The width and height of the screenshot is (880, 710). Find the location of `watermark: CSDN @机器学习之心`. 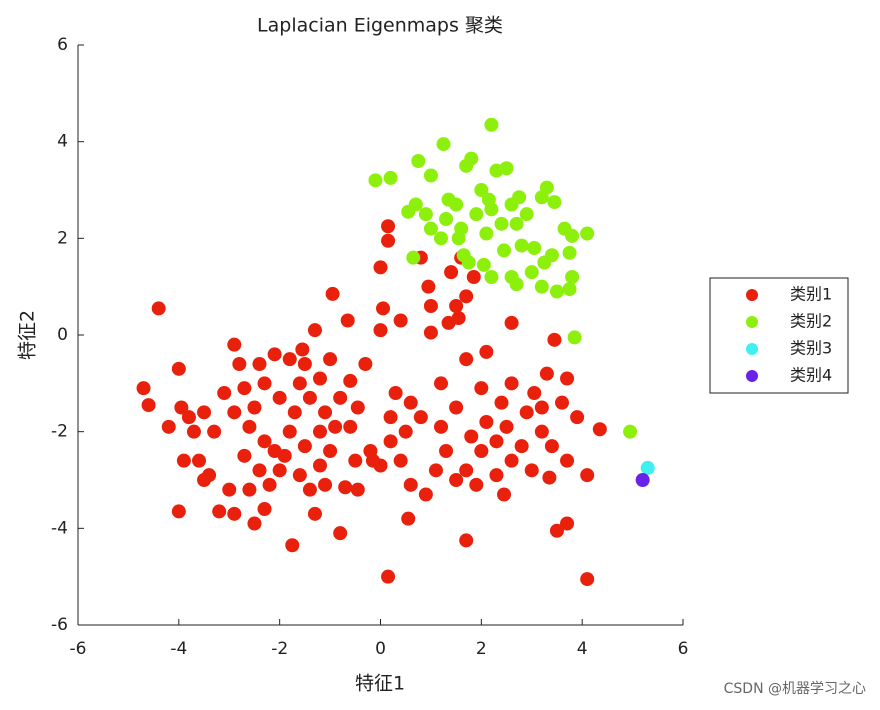

watermark: CSDN @机器学习之心 is located at coordinates (795, 689).